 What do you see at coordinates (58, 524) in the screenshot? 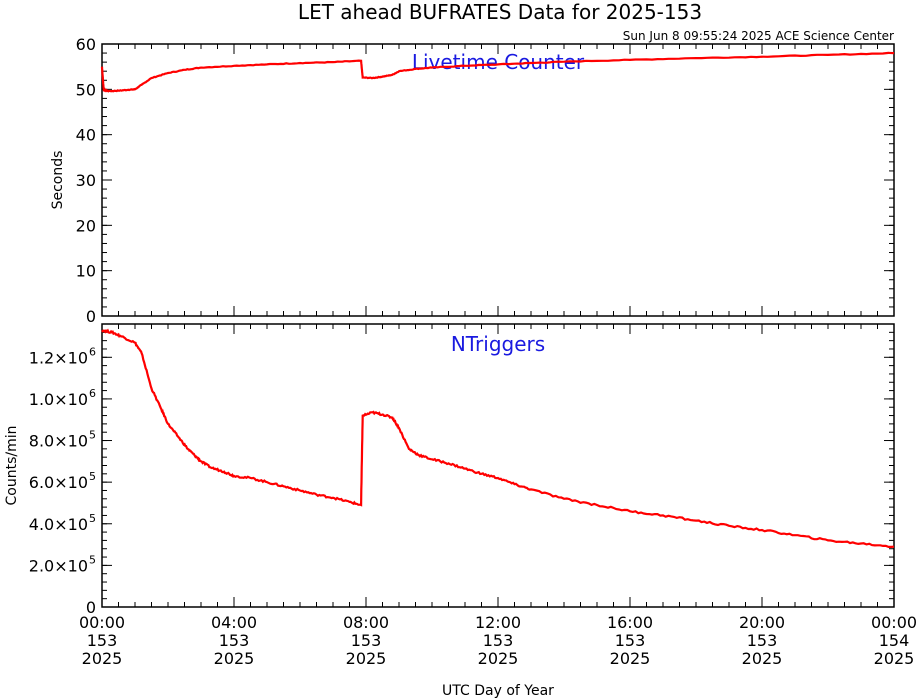
I see `y-tick-label: 4.0×10` at bounding box center [58, 524].